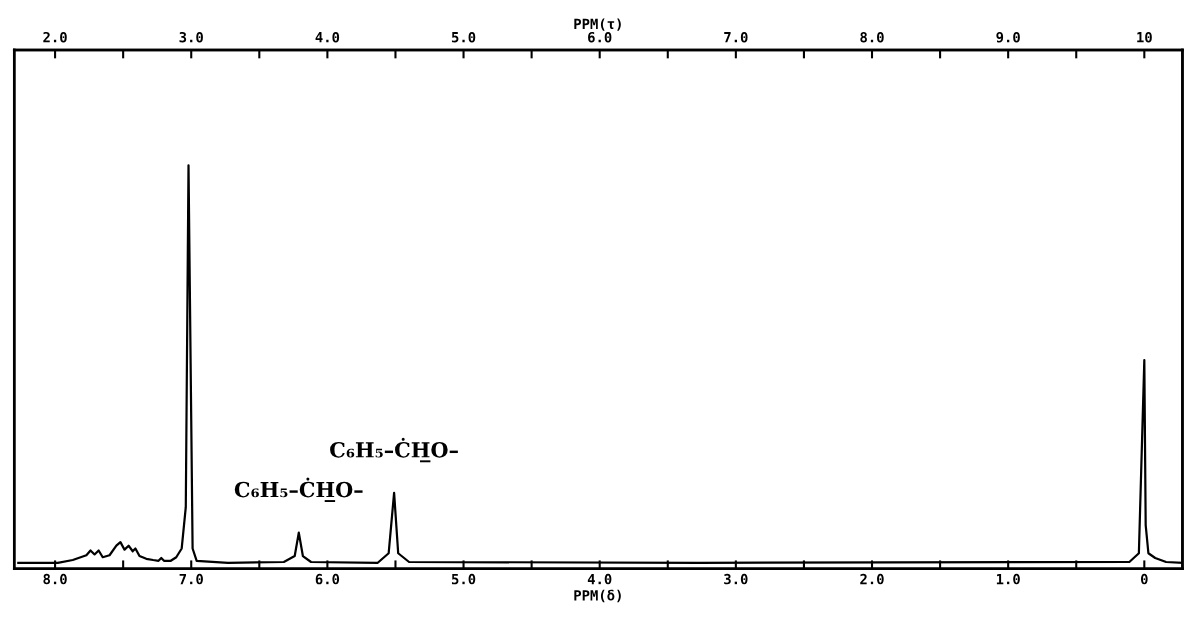  I want to click on x2-tick-label: 8.0, so click(872, 37).